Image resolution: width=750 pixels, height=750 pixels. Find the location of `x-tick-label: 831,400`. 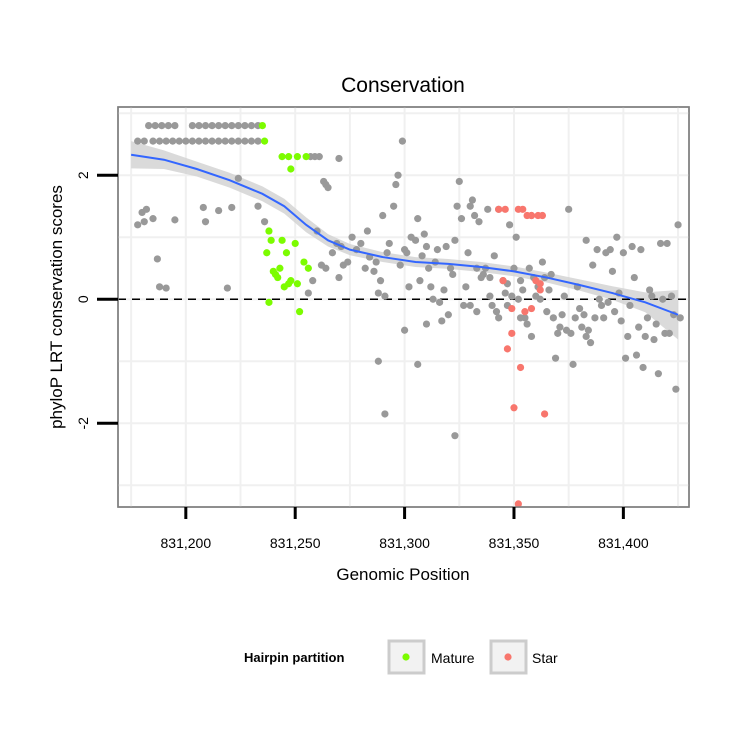

x-tick-label: 831,400 is located at coordinates (623, 543).